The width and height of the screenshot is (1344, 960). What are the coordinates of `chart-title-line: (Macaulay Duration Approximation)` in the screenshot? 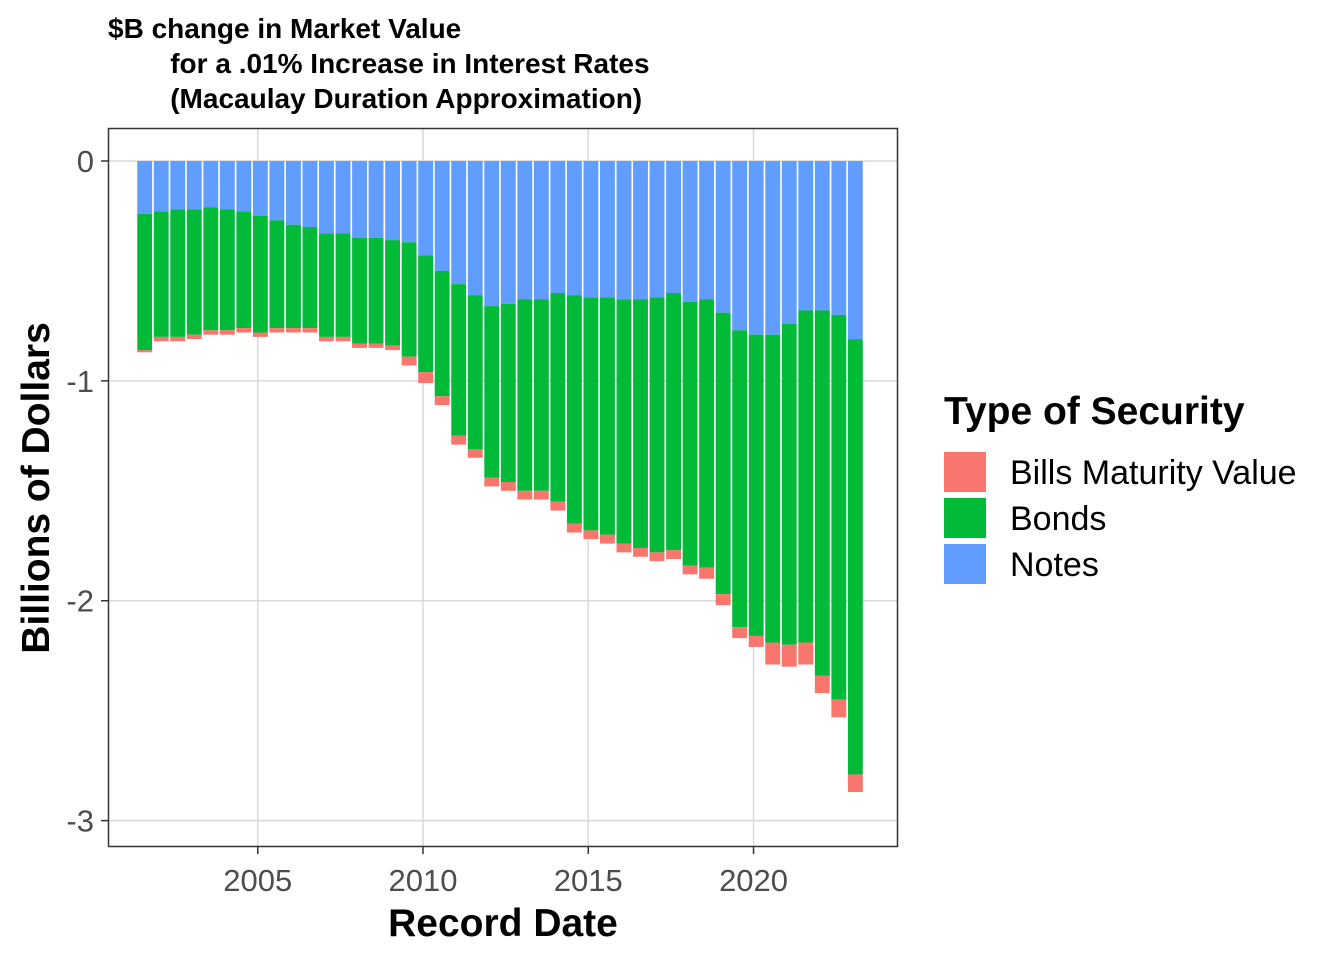 It's located at (375, 98).